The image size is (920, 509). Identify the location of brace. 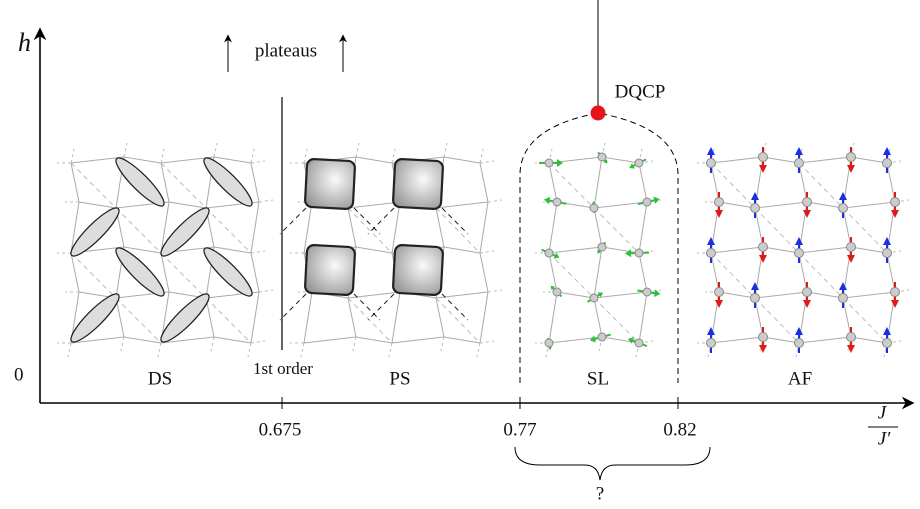
(612, 463).